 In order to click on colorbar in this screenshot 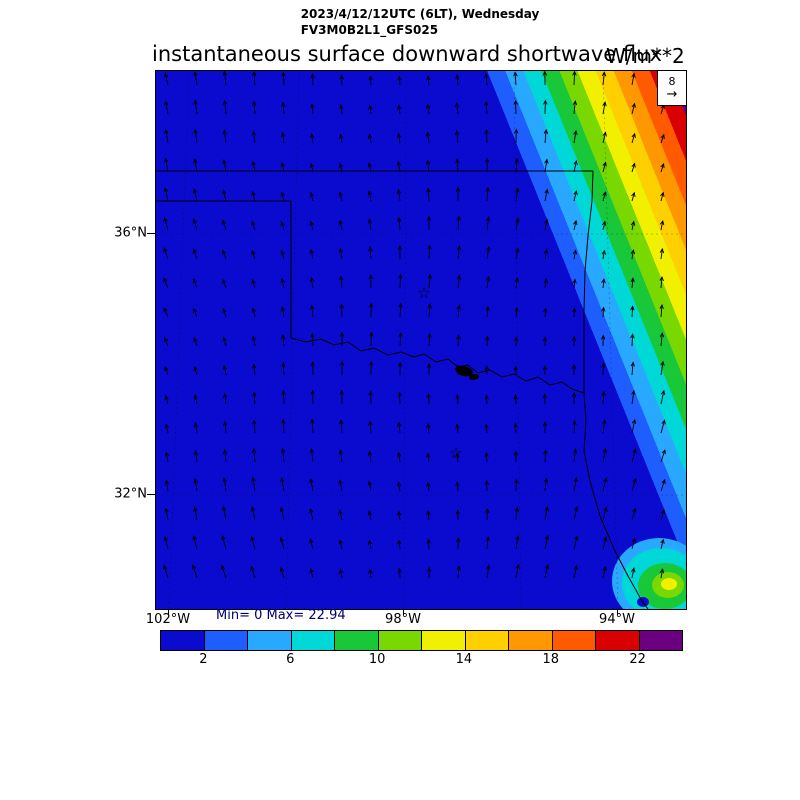, I will do `click(421, 640)`.